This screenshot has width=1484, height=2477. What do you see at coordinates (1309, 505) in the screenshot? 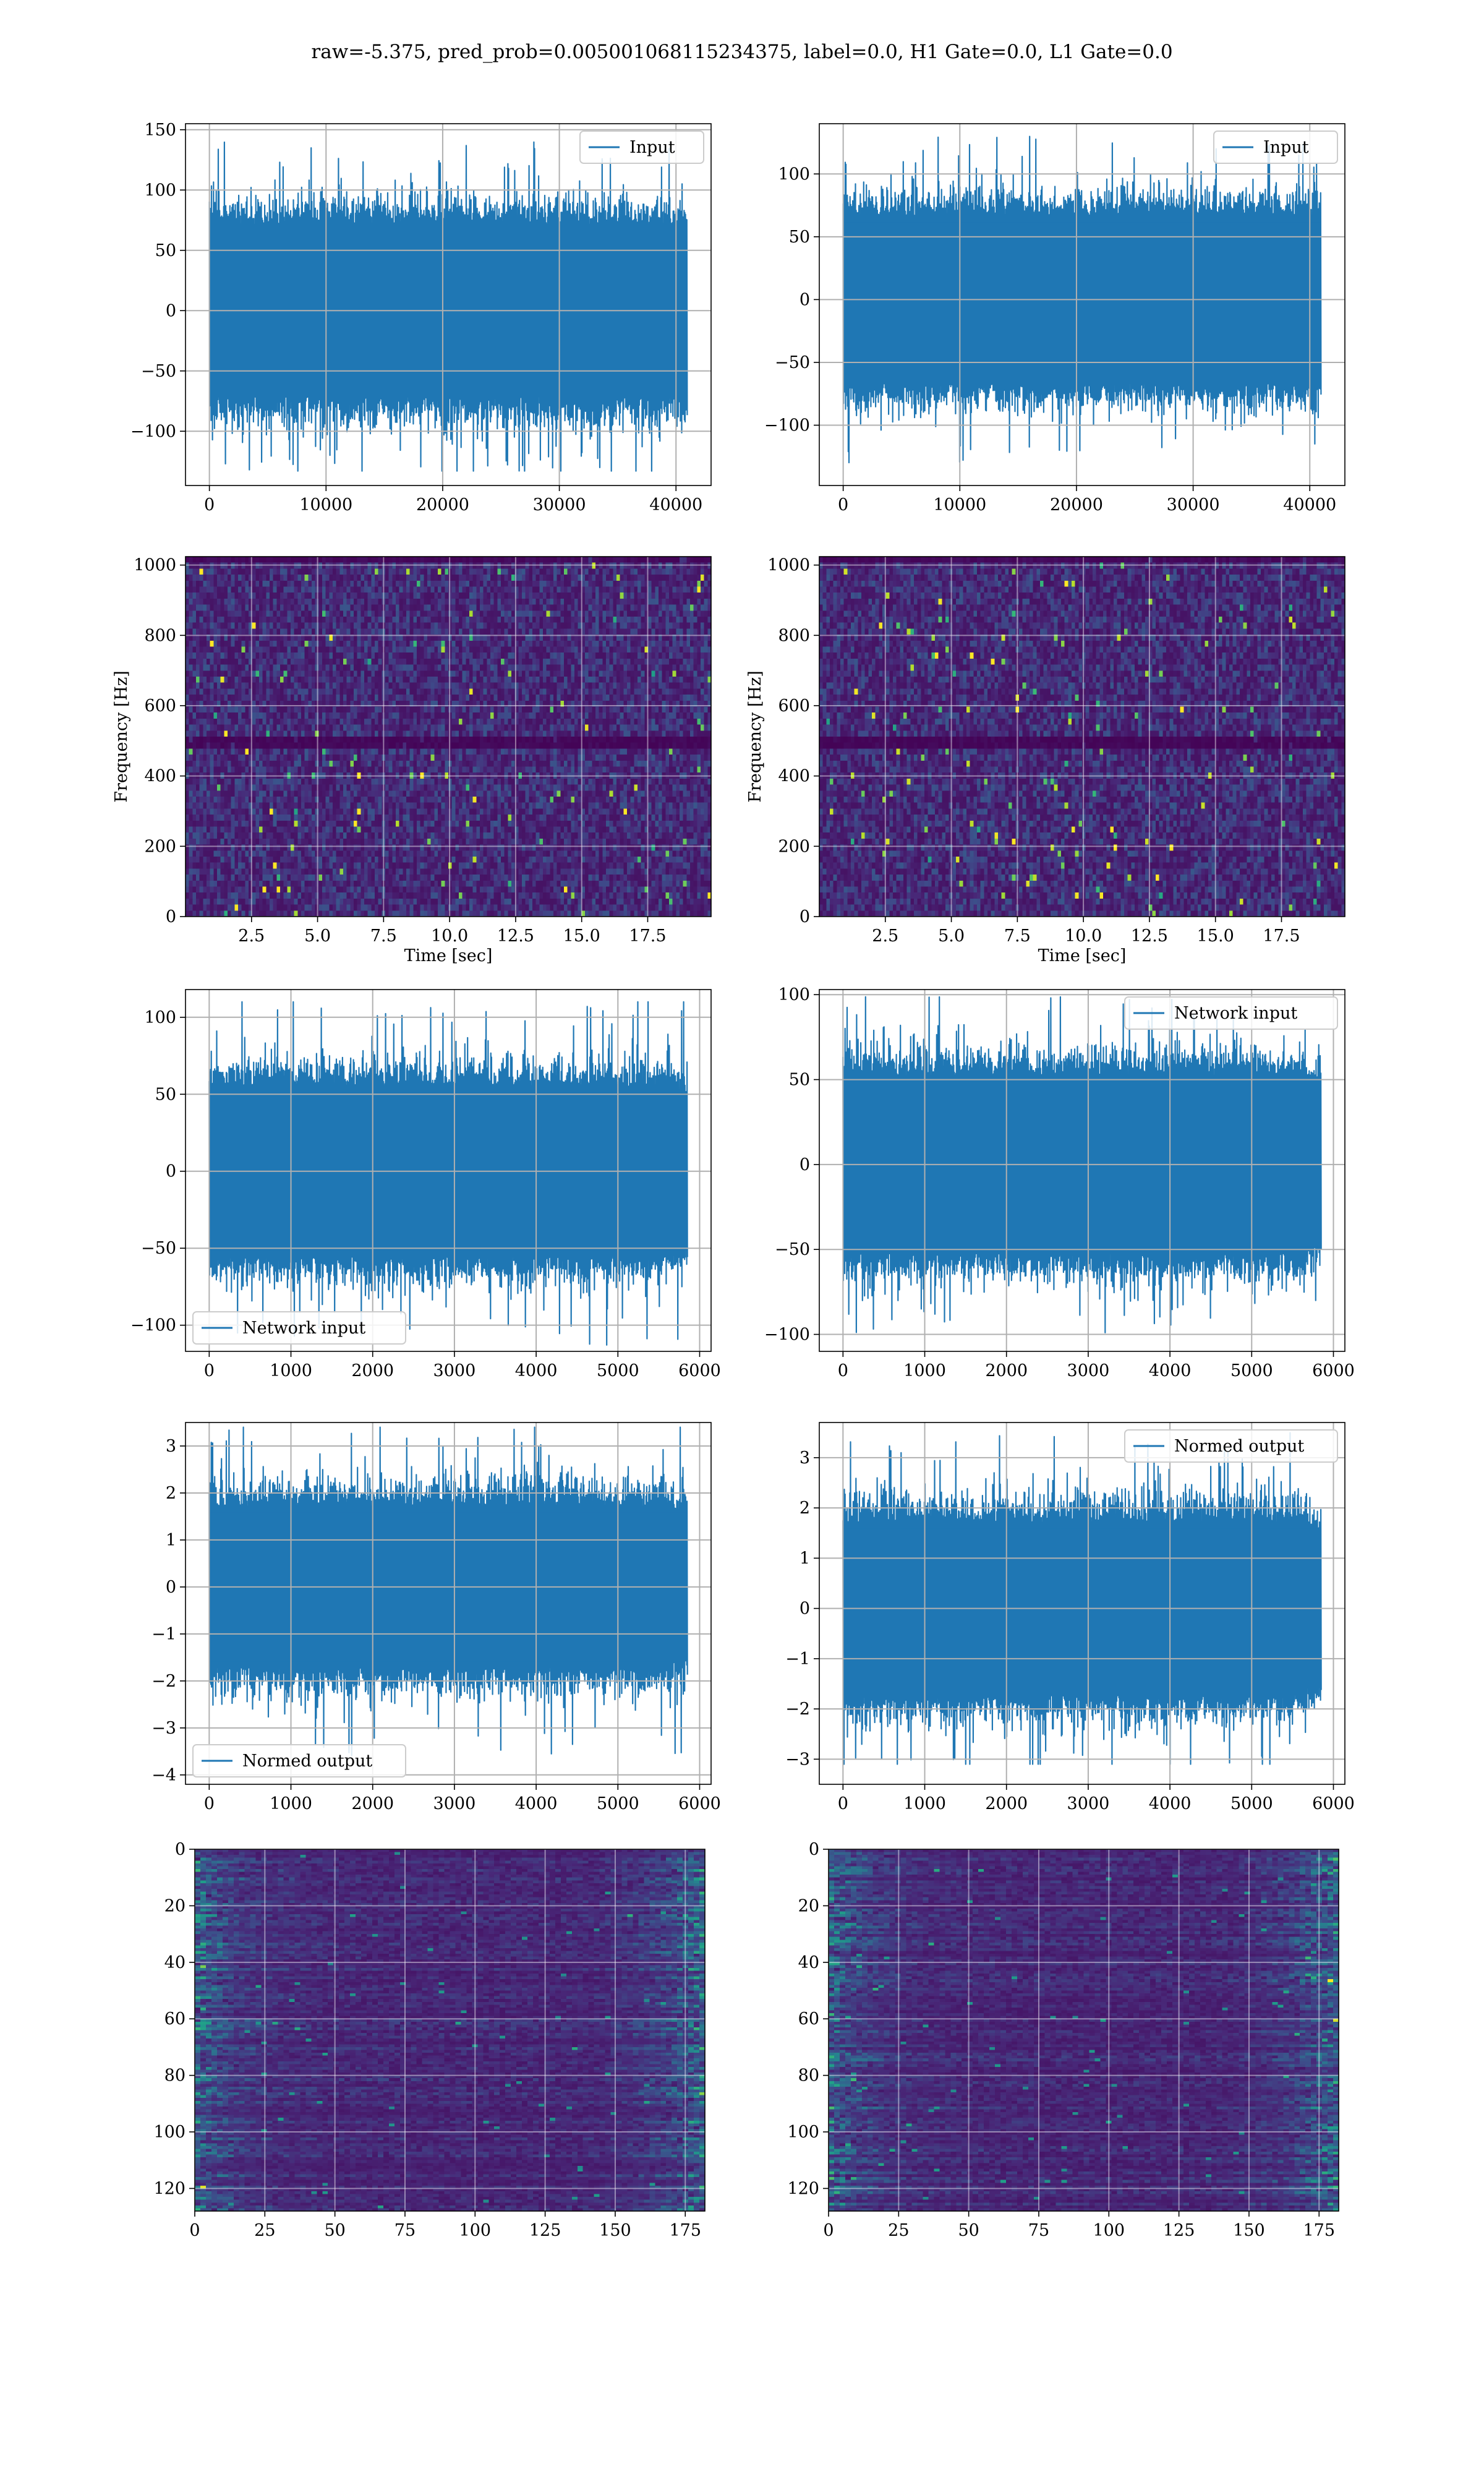
I see `x-tick-label: 40000` at bounding box center [1309, 505].